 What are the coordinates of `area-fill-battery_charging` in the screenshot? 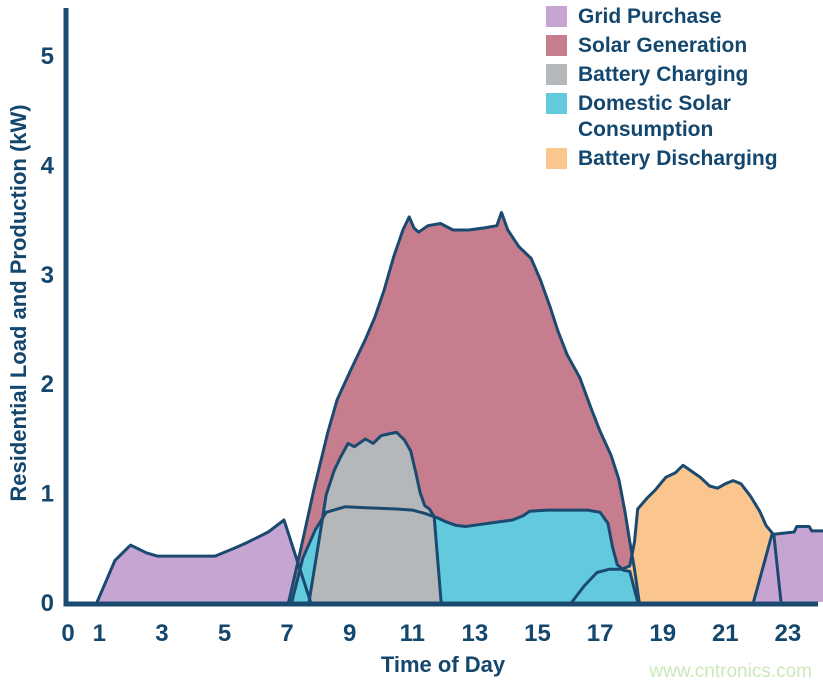 It's located at (375, 517).